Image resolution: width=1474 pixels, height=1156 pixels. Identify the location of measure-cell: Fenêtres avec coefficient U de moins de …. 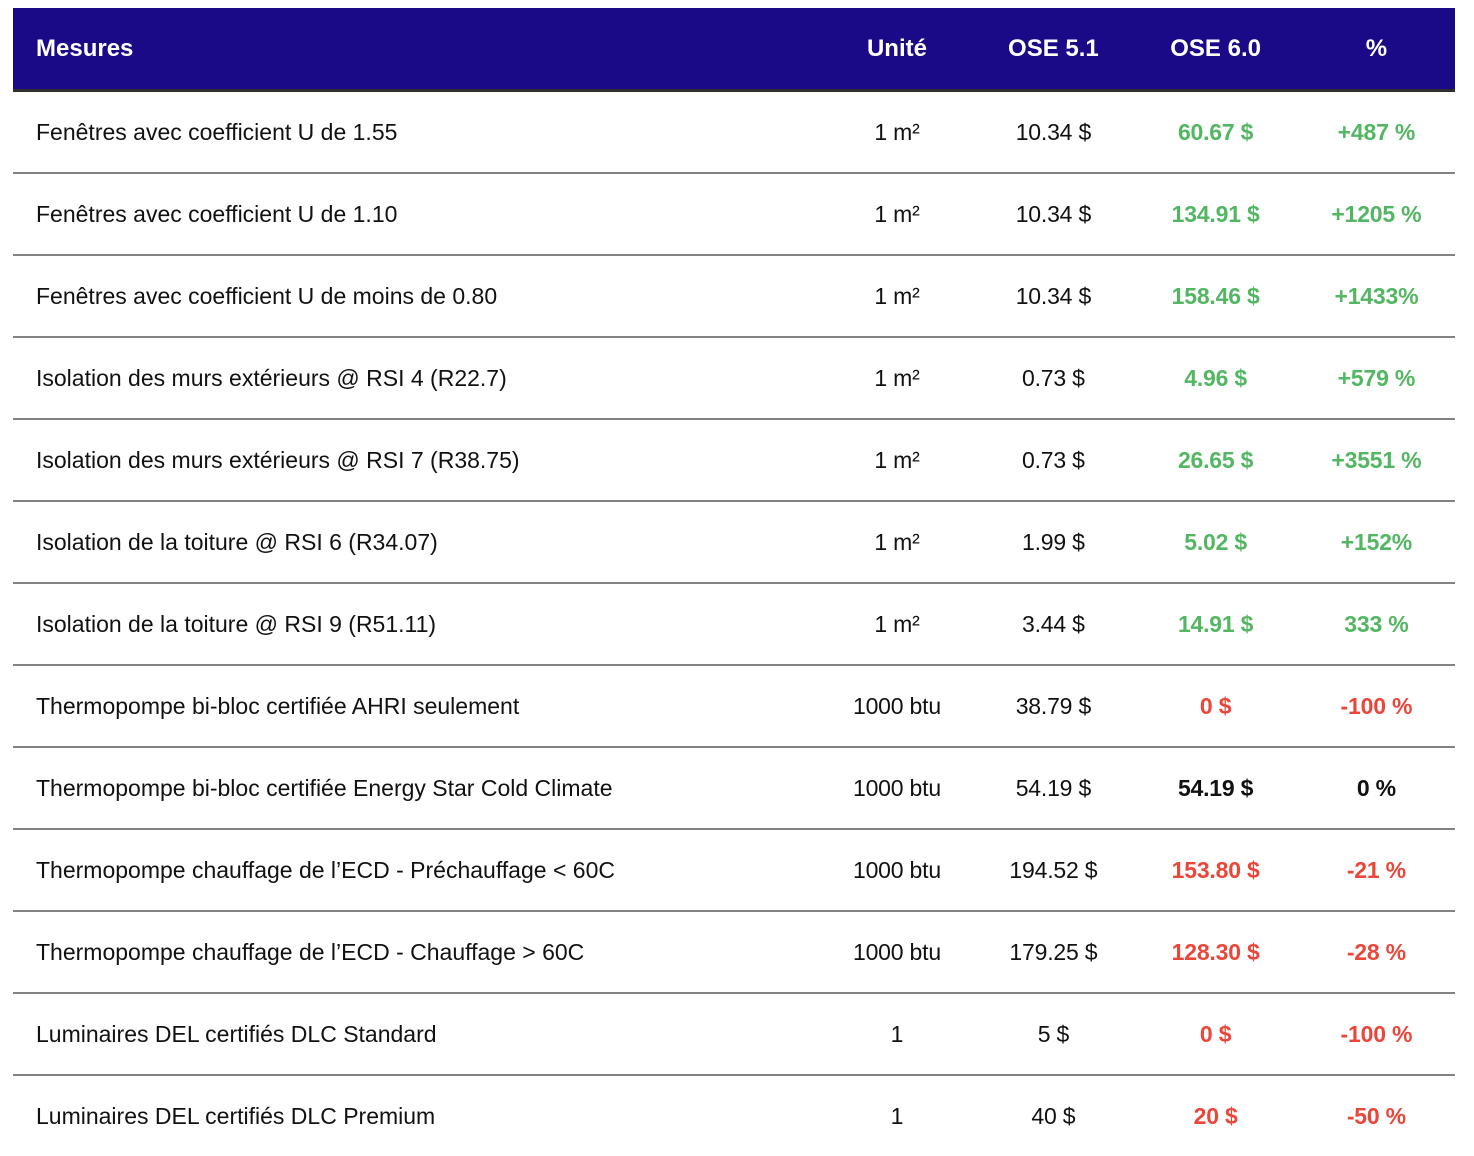
(417, 296).